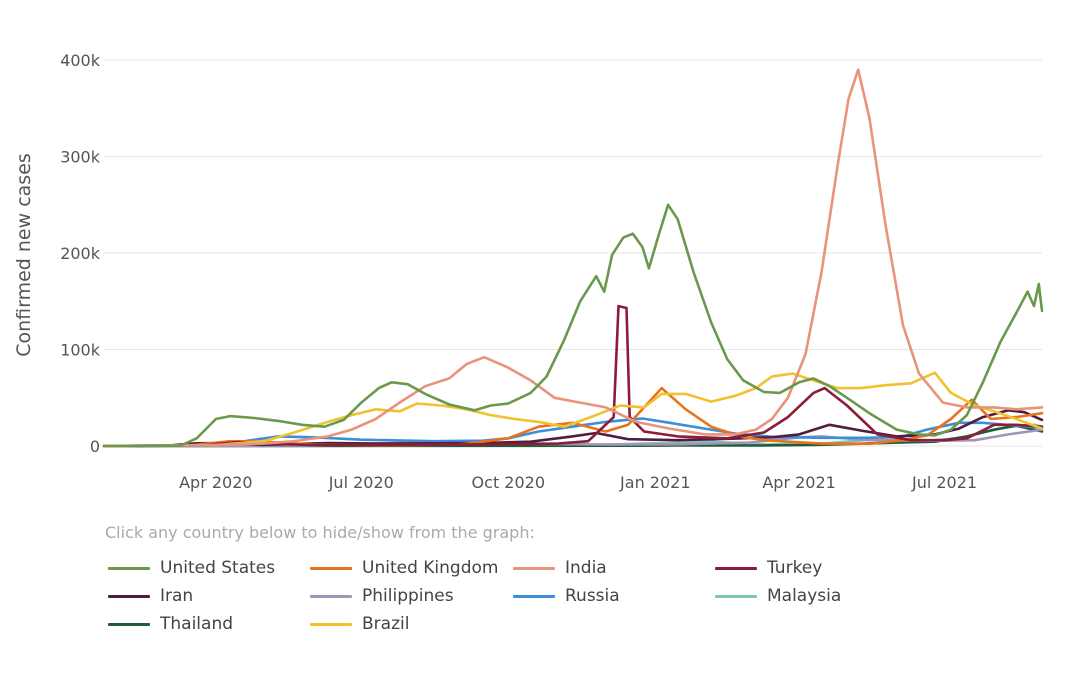 The height and width of the screenshot is (682, 1080). Describe the element at coordinates (197, 624) in the screenshot. I see `legend-label: Thailand` at that location.